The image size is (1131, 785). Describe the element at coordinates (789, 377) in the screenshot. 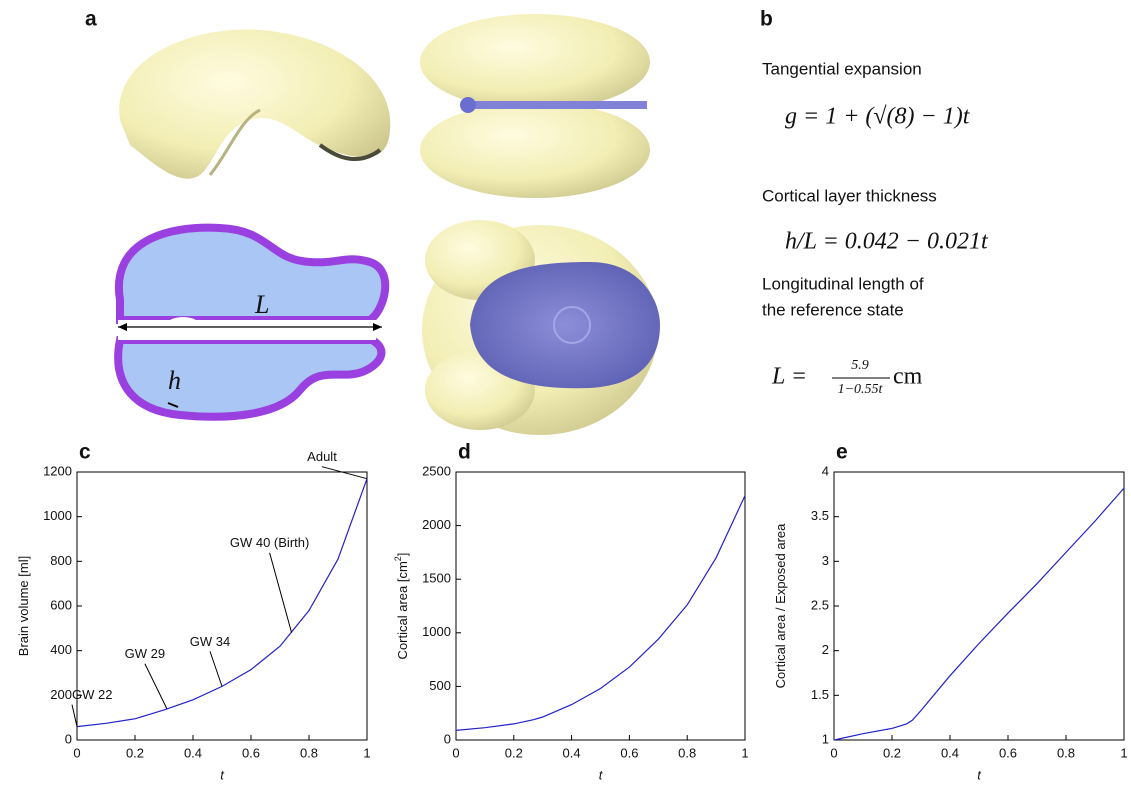

I see `equation-lhs: L =` at that location.